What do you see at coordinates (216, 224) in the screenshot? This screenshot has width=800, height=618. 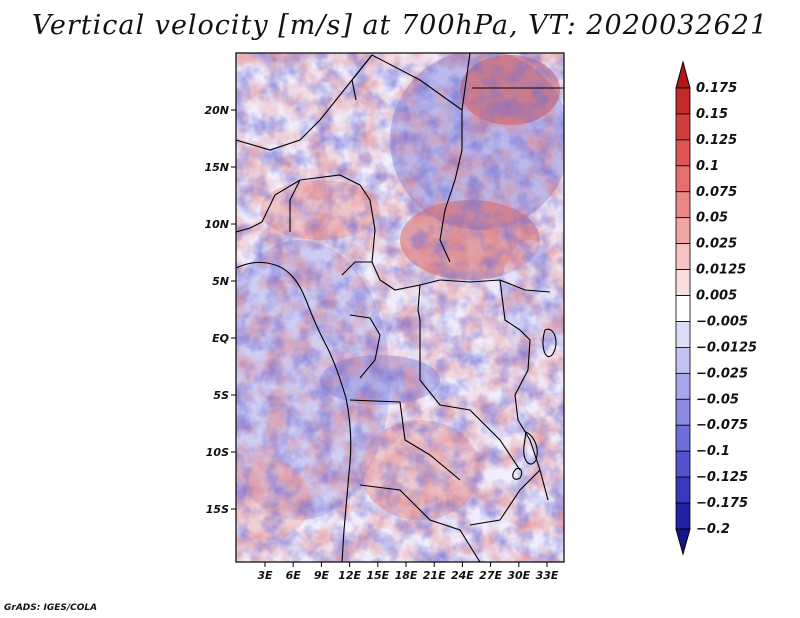 I see `lat-tick-label: 10N` at bounding box center [216, 224].